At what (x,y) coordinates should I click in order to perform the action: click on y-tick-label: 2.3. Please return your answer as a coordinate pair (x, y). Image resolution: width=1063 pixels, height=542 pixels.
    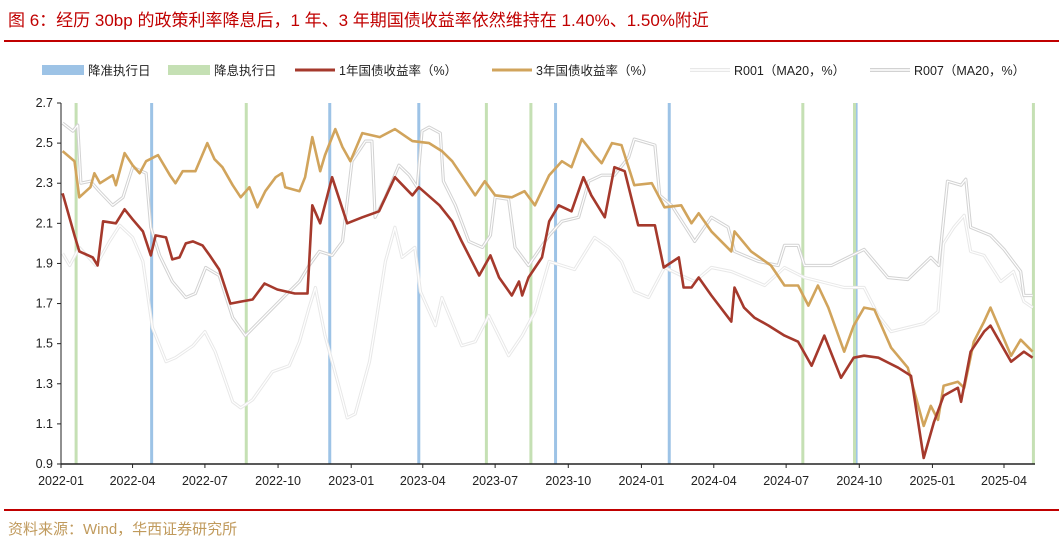
    Looking at the image, I should click on (44, 183).